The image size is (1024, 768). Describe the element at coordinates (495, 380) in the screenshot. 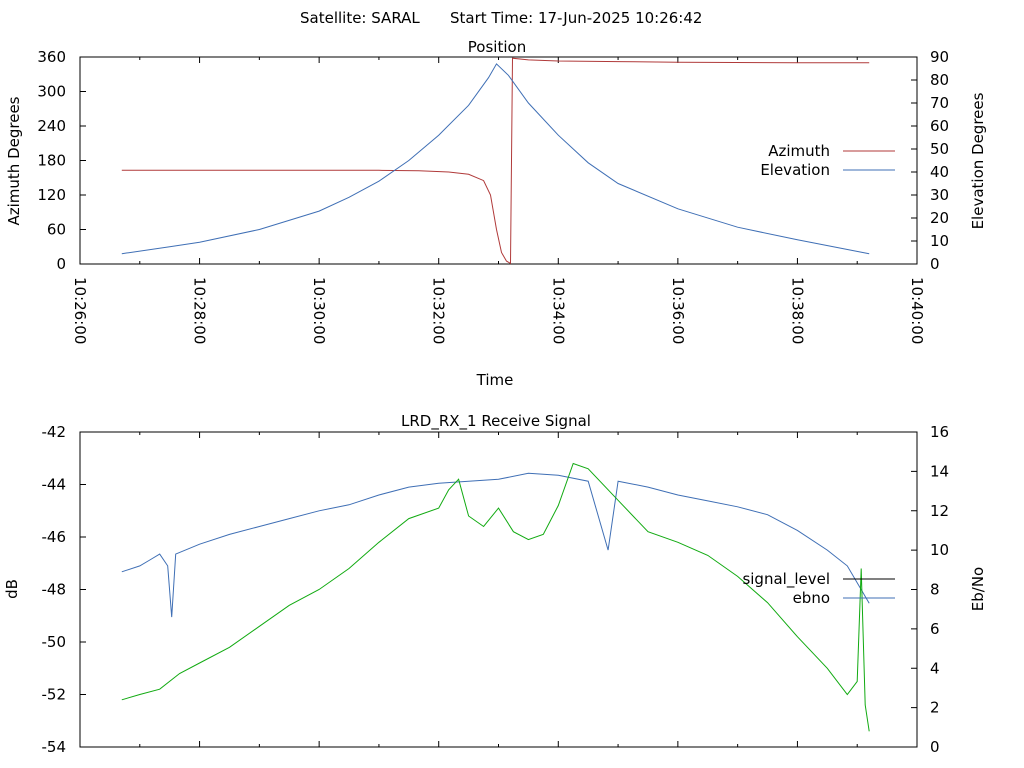

I see `position-xlabel: Time` at that location.